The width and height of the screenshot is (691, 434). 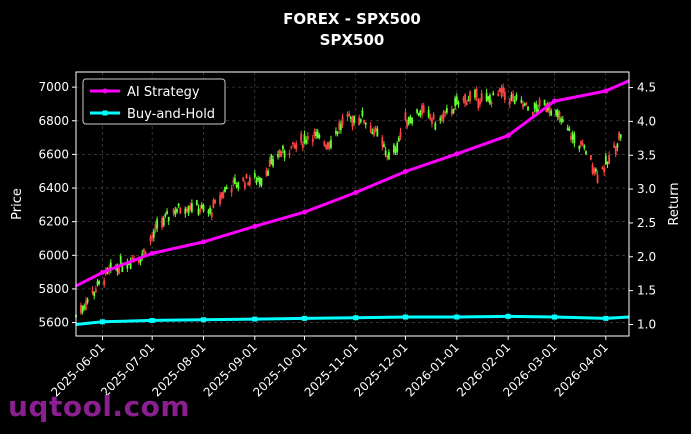 What do you see at coordinates (646, 88) in the screenshot?
I see `y-tick-label-right: 4.5` at bounding box center [646, 88].